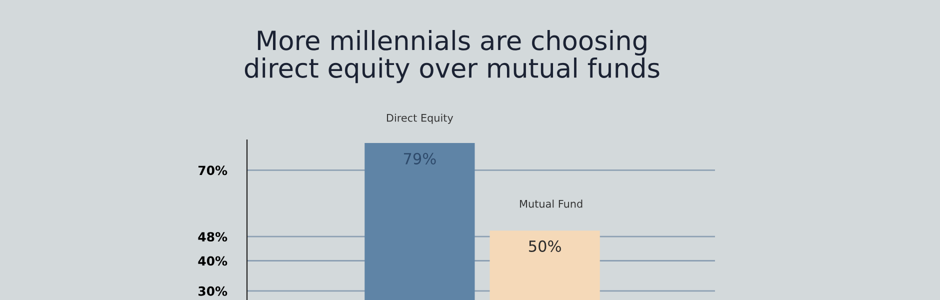 Image resolution: width=940 pixels, height=300 pixels. Describe the element at coordinates (452, 57) in the screenshot. I see `chart-title: More millennials are choosing direct equity over mutual funds` at that location.